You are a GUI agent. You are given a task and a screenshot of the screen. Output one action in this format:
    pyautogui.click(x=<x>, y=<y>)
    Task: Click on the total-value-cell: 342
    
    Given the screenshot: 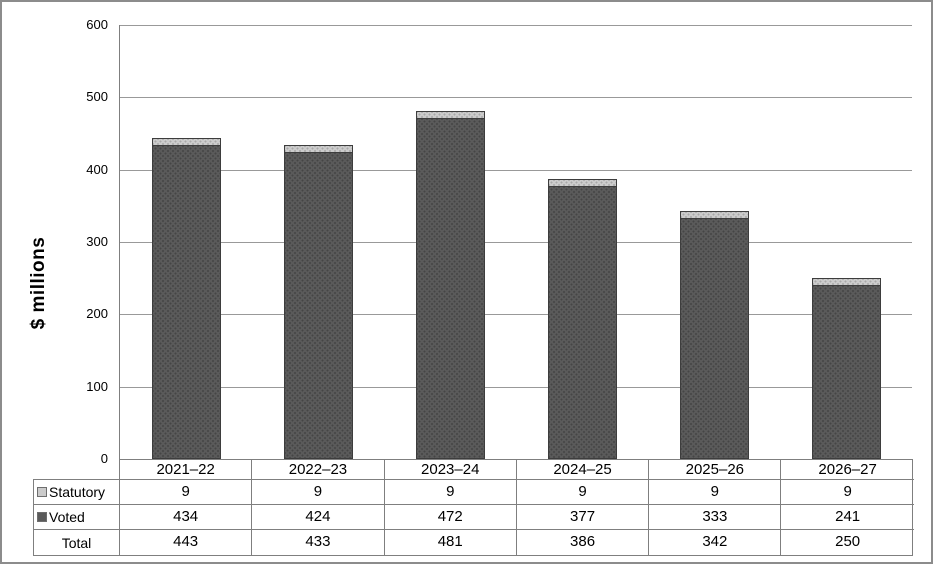 What is the action you would take?
    pyautogui.click(x=715, y=542)
    